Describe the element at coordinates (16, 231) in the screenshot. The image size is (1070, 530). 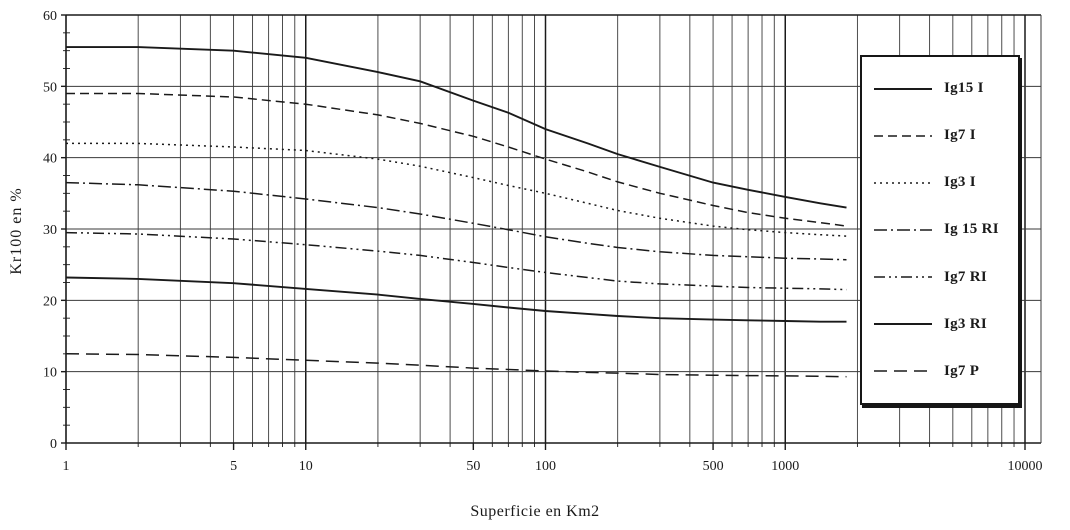
I see `y-axis-label: Kr100 en %` at that location.